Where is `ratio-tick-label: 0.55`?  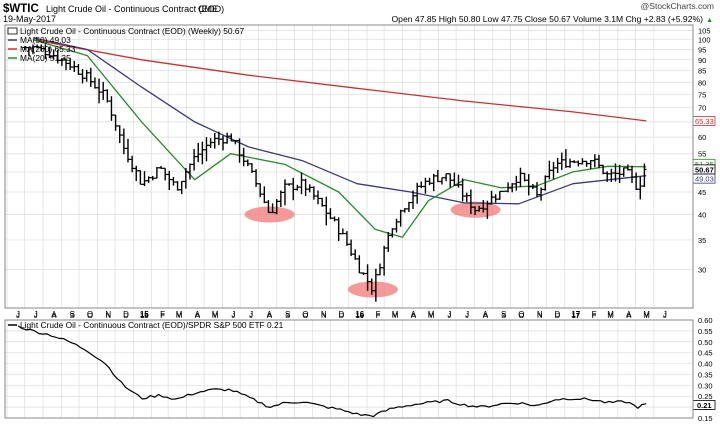 ratio-tick-label: 0.55 is located at coordinates (705, 331).